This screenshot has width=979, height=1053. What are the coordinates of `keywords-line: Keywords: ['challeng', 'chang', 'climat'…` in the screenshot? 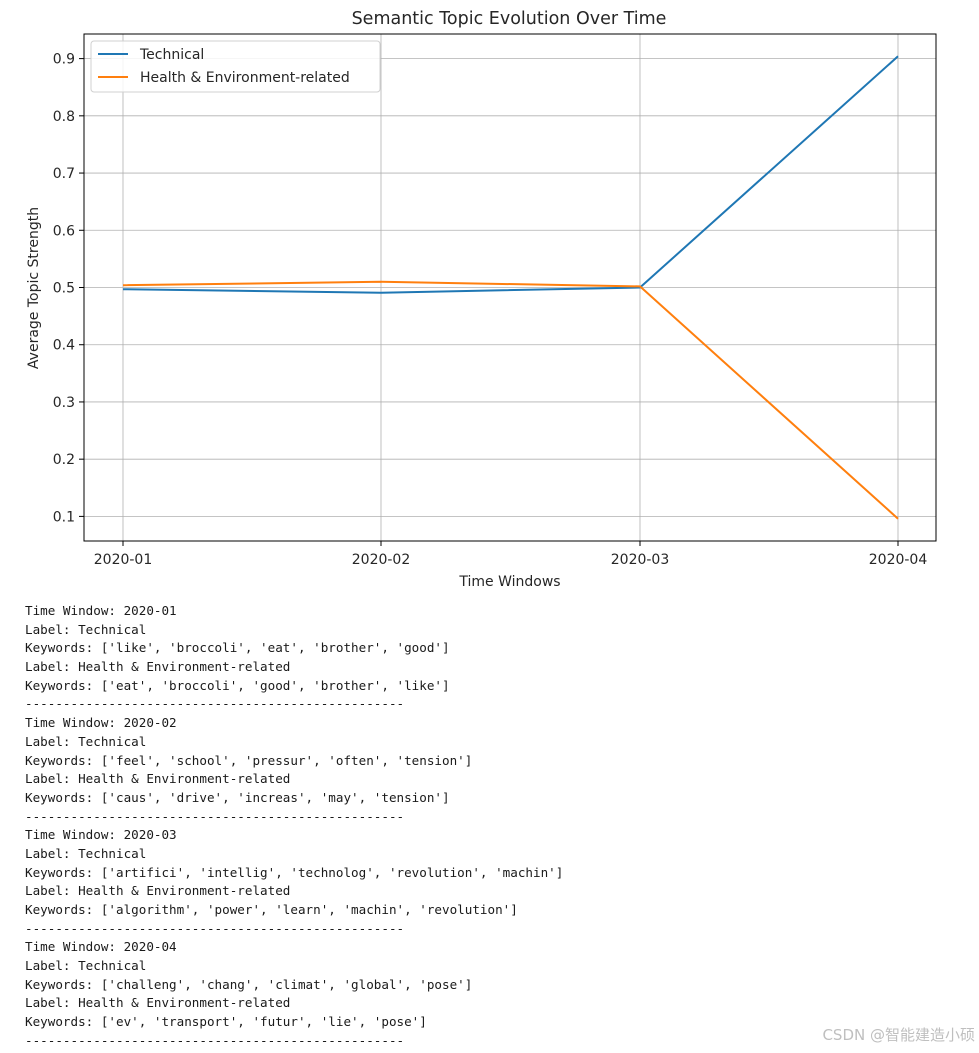 It's located at (249, 984).